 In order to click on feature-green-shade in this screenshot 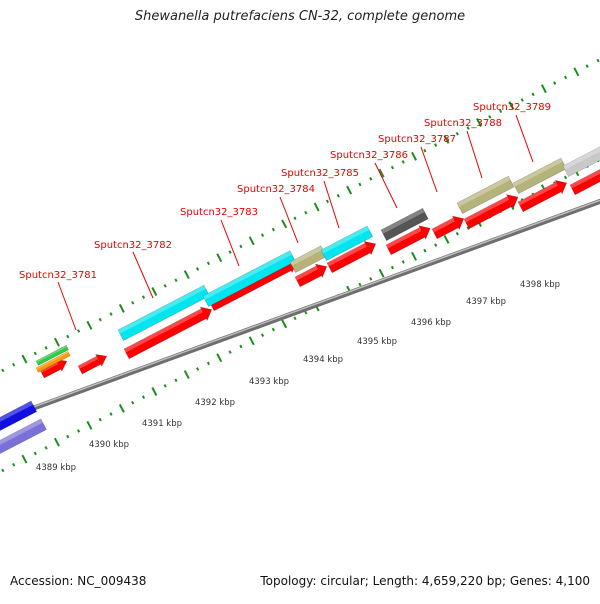, I will do `click(51, 354)`.